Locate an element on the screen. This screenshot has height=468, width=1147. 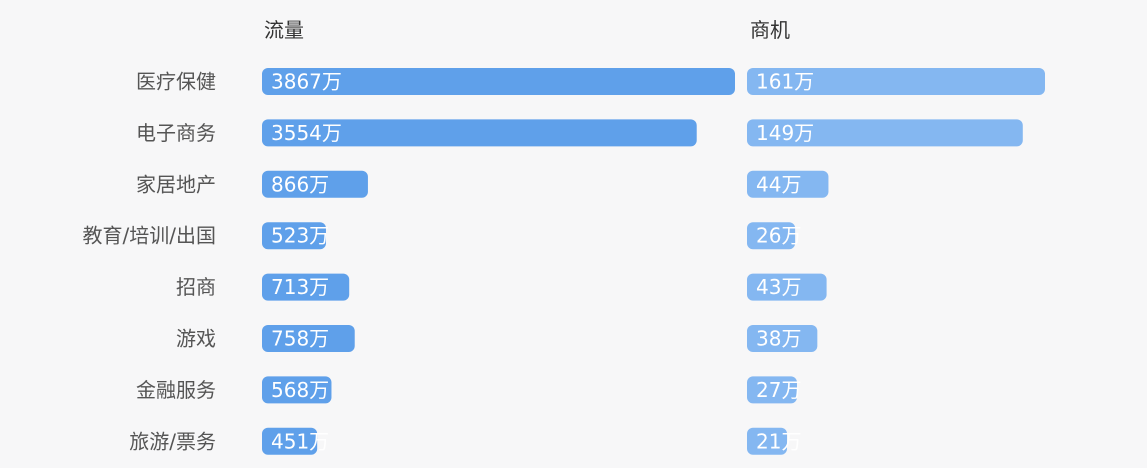
bar-value-label: 44万 is located at coordinates (778, 184).